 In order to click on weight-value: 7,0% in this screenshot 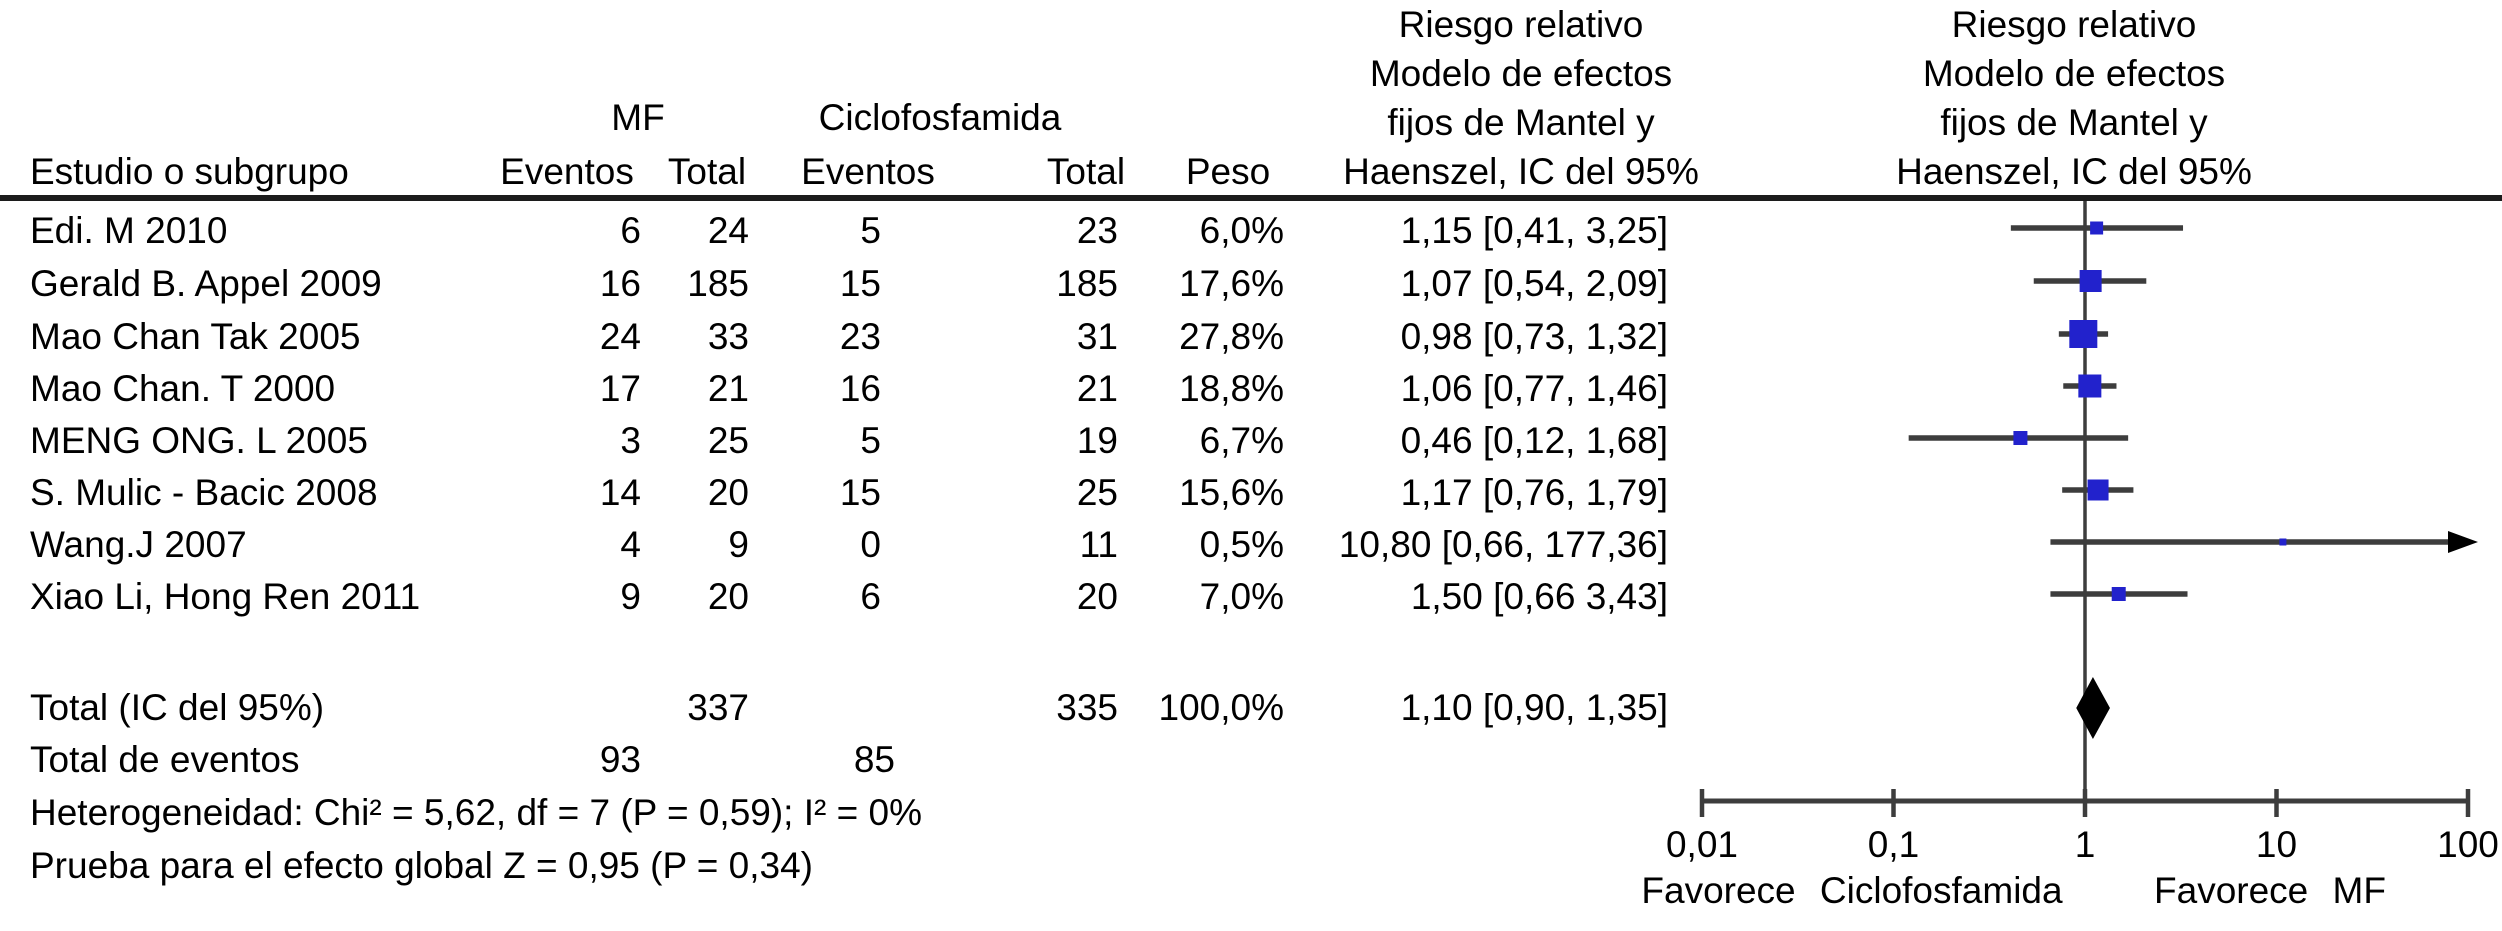, I will do `click(1241, 596)`.